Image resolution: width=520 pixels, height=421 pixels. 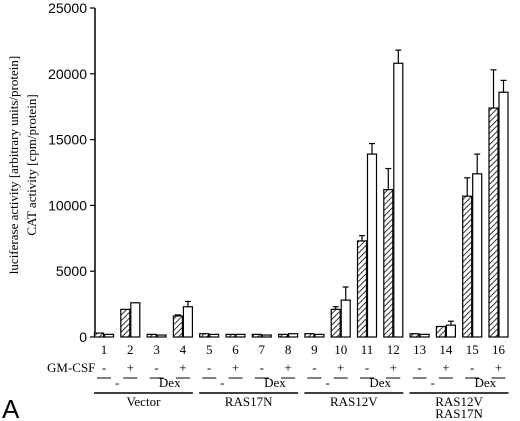 I want to click on group-label: Vector, so click(x=143, y=401).